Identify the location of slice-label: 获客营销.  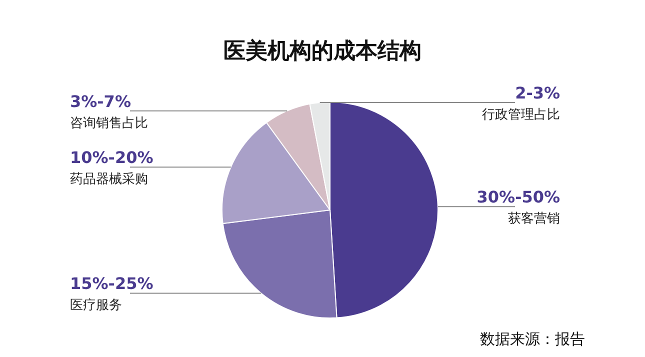
(534, 218).